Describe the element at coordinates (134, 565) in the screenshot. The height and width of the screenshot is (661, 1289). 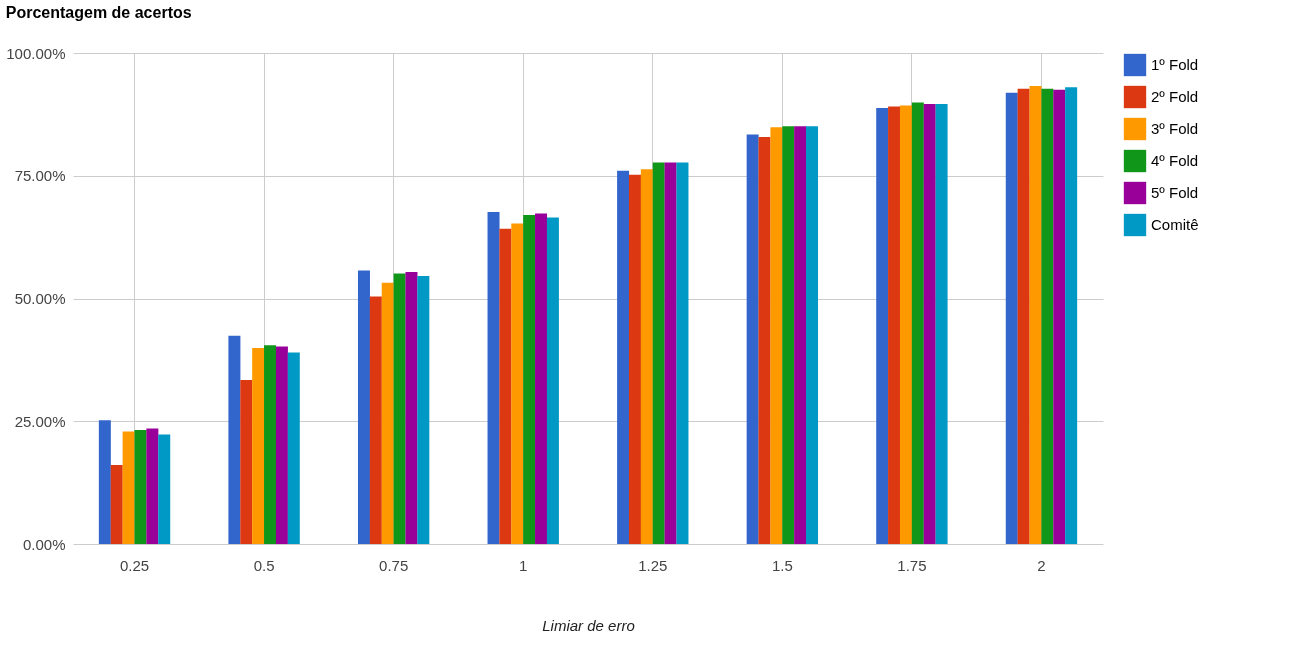
I see `x-tick-label: 0.25` at that location.